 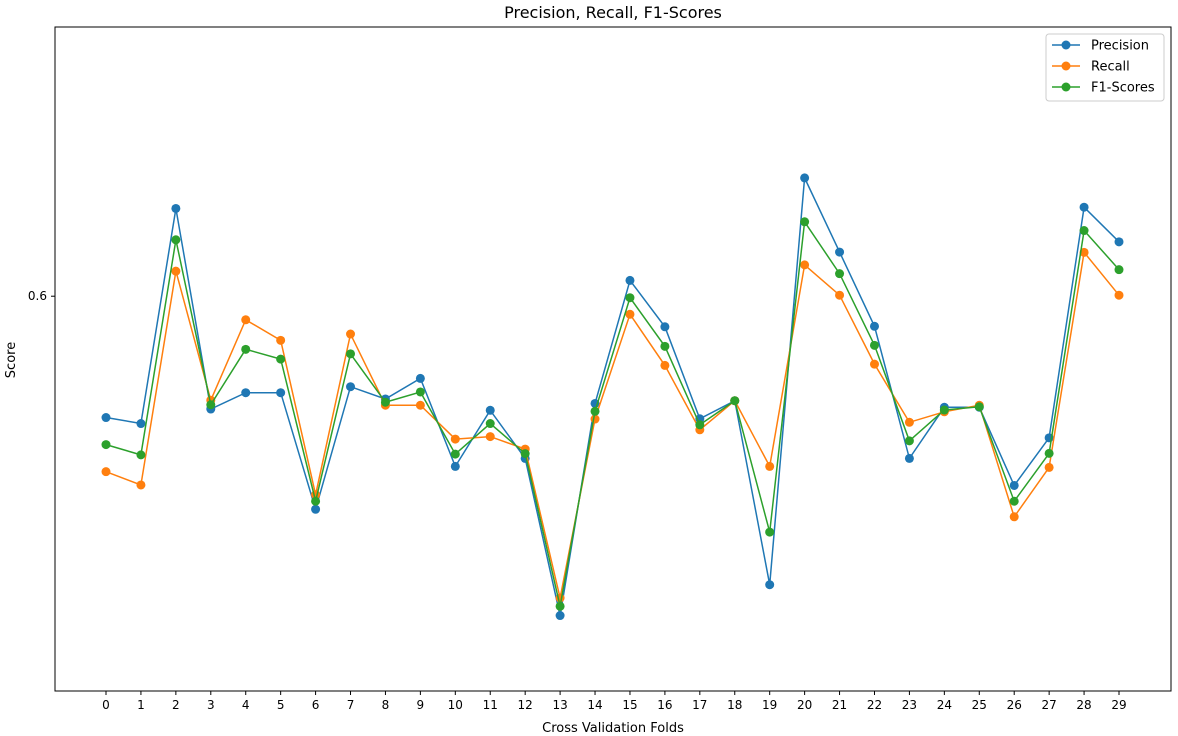 I want to click on y-tick-label: 0.6, so click(x=37, y=296).